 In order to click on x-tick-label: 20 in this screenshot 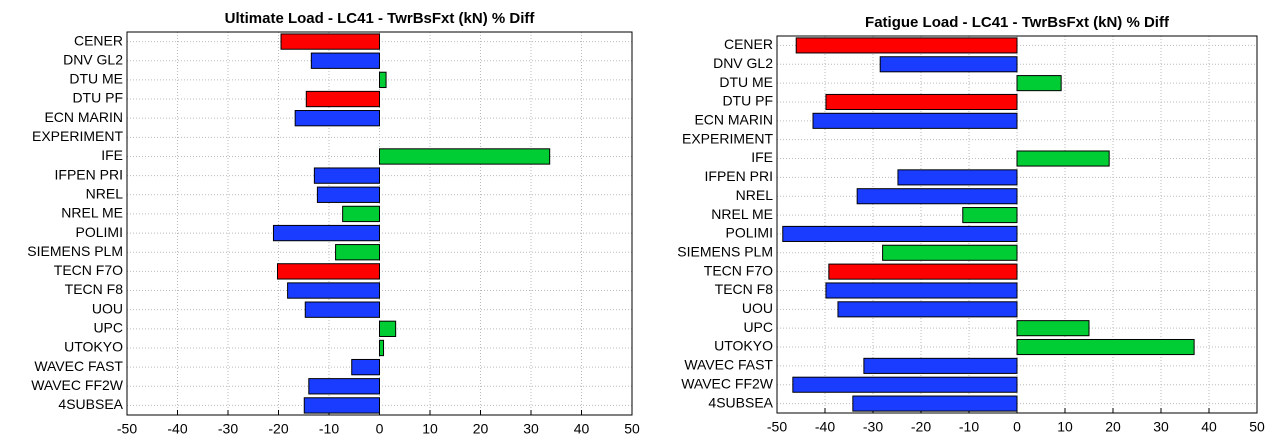, I will do `click(481, 429)`.